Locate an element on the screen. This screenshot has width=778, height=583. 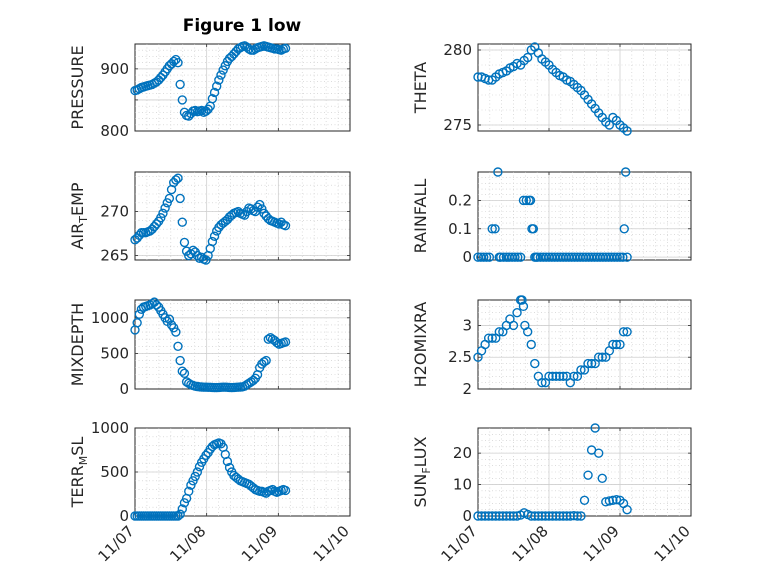
subplot-h2omixra: 2 2.5 3 H2OMIXRA is located at coordinates (551, 346).